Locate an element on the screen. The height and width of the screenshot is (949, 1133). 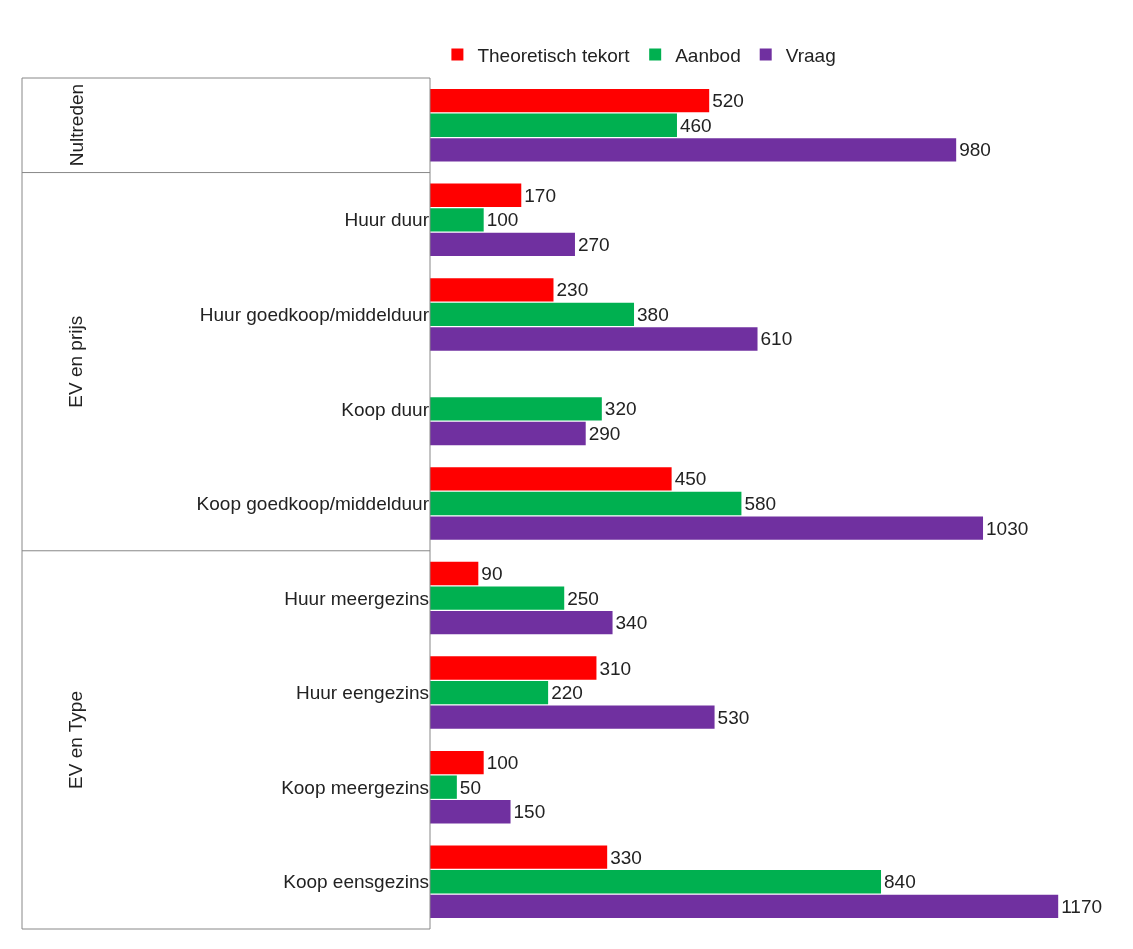
data-label: 50 is located at coordinates (470, 787).